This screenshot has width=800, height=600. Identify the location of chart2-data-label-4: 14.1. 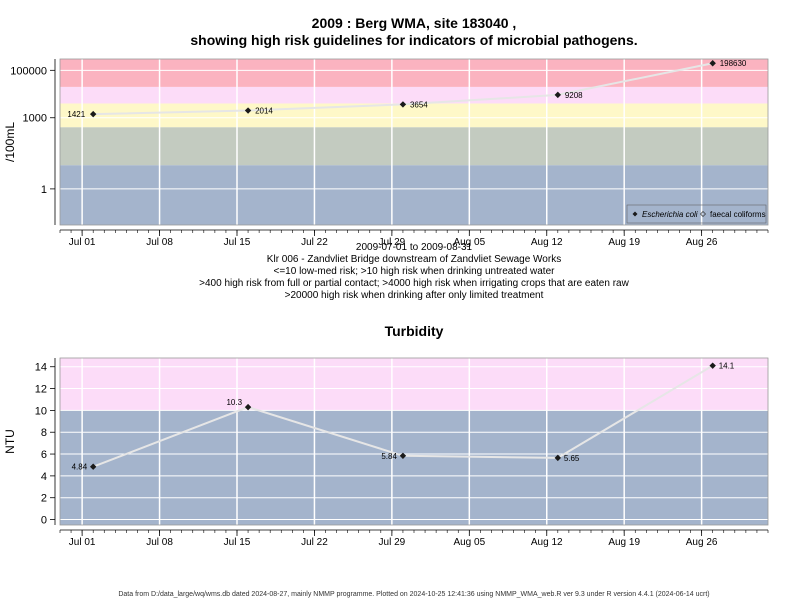
(727, 366).